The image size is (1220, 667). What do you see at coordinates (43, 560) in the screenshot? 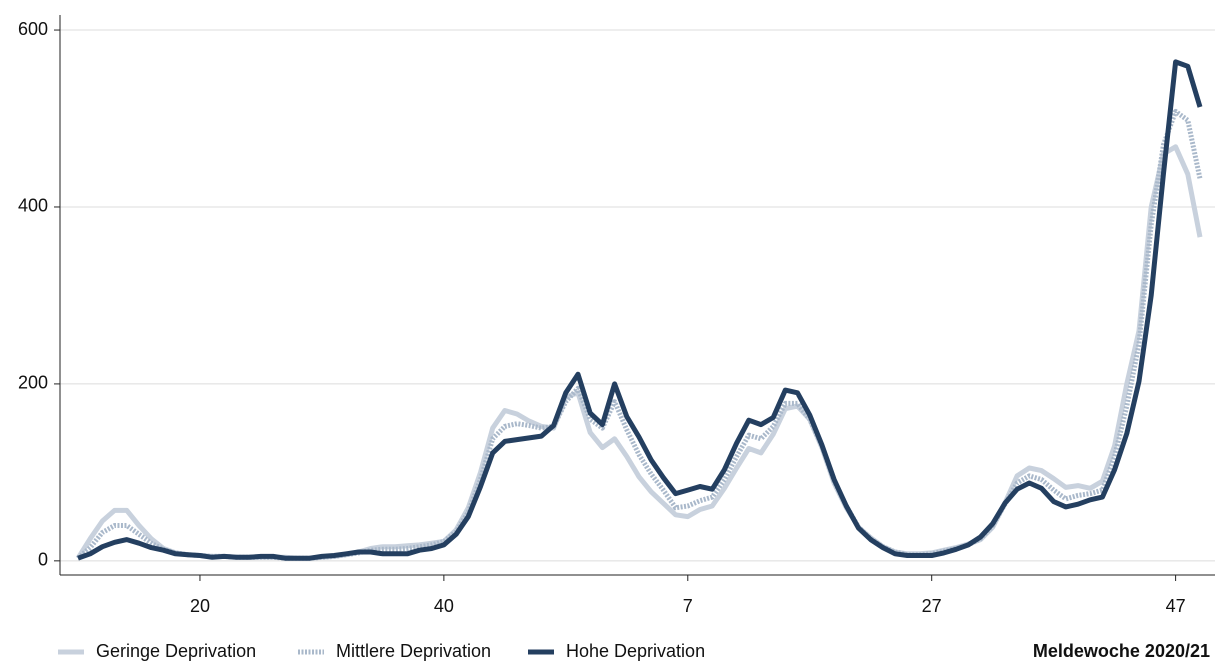
I see `y-tick-label: 0` at bounding box center [43, 560].